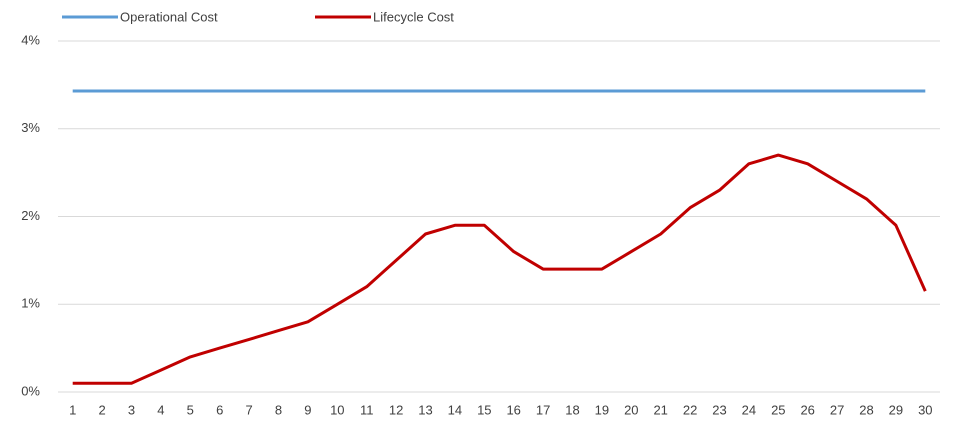 This screenshot has width=958, height=428. Describe the element at coordinates (367, 409) in the screenshot. I see `x-tick-label: 11` at that location.